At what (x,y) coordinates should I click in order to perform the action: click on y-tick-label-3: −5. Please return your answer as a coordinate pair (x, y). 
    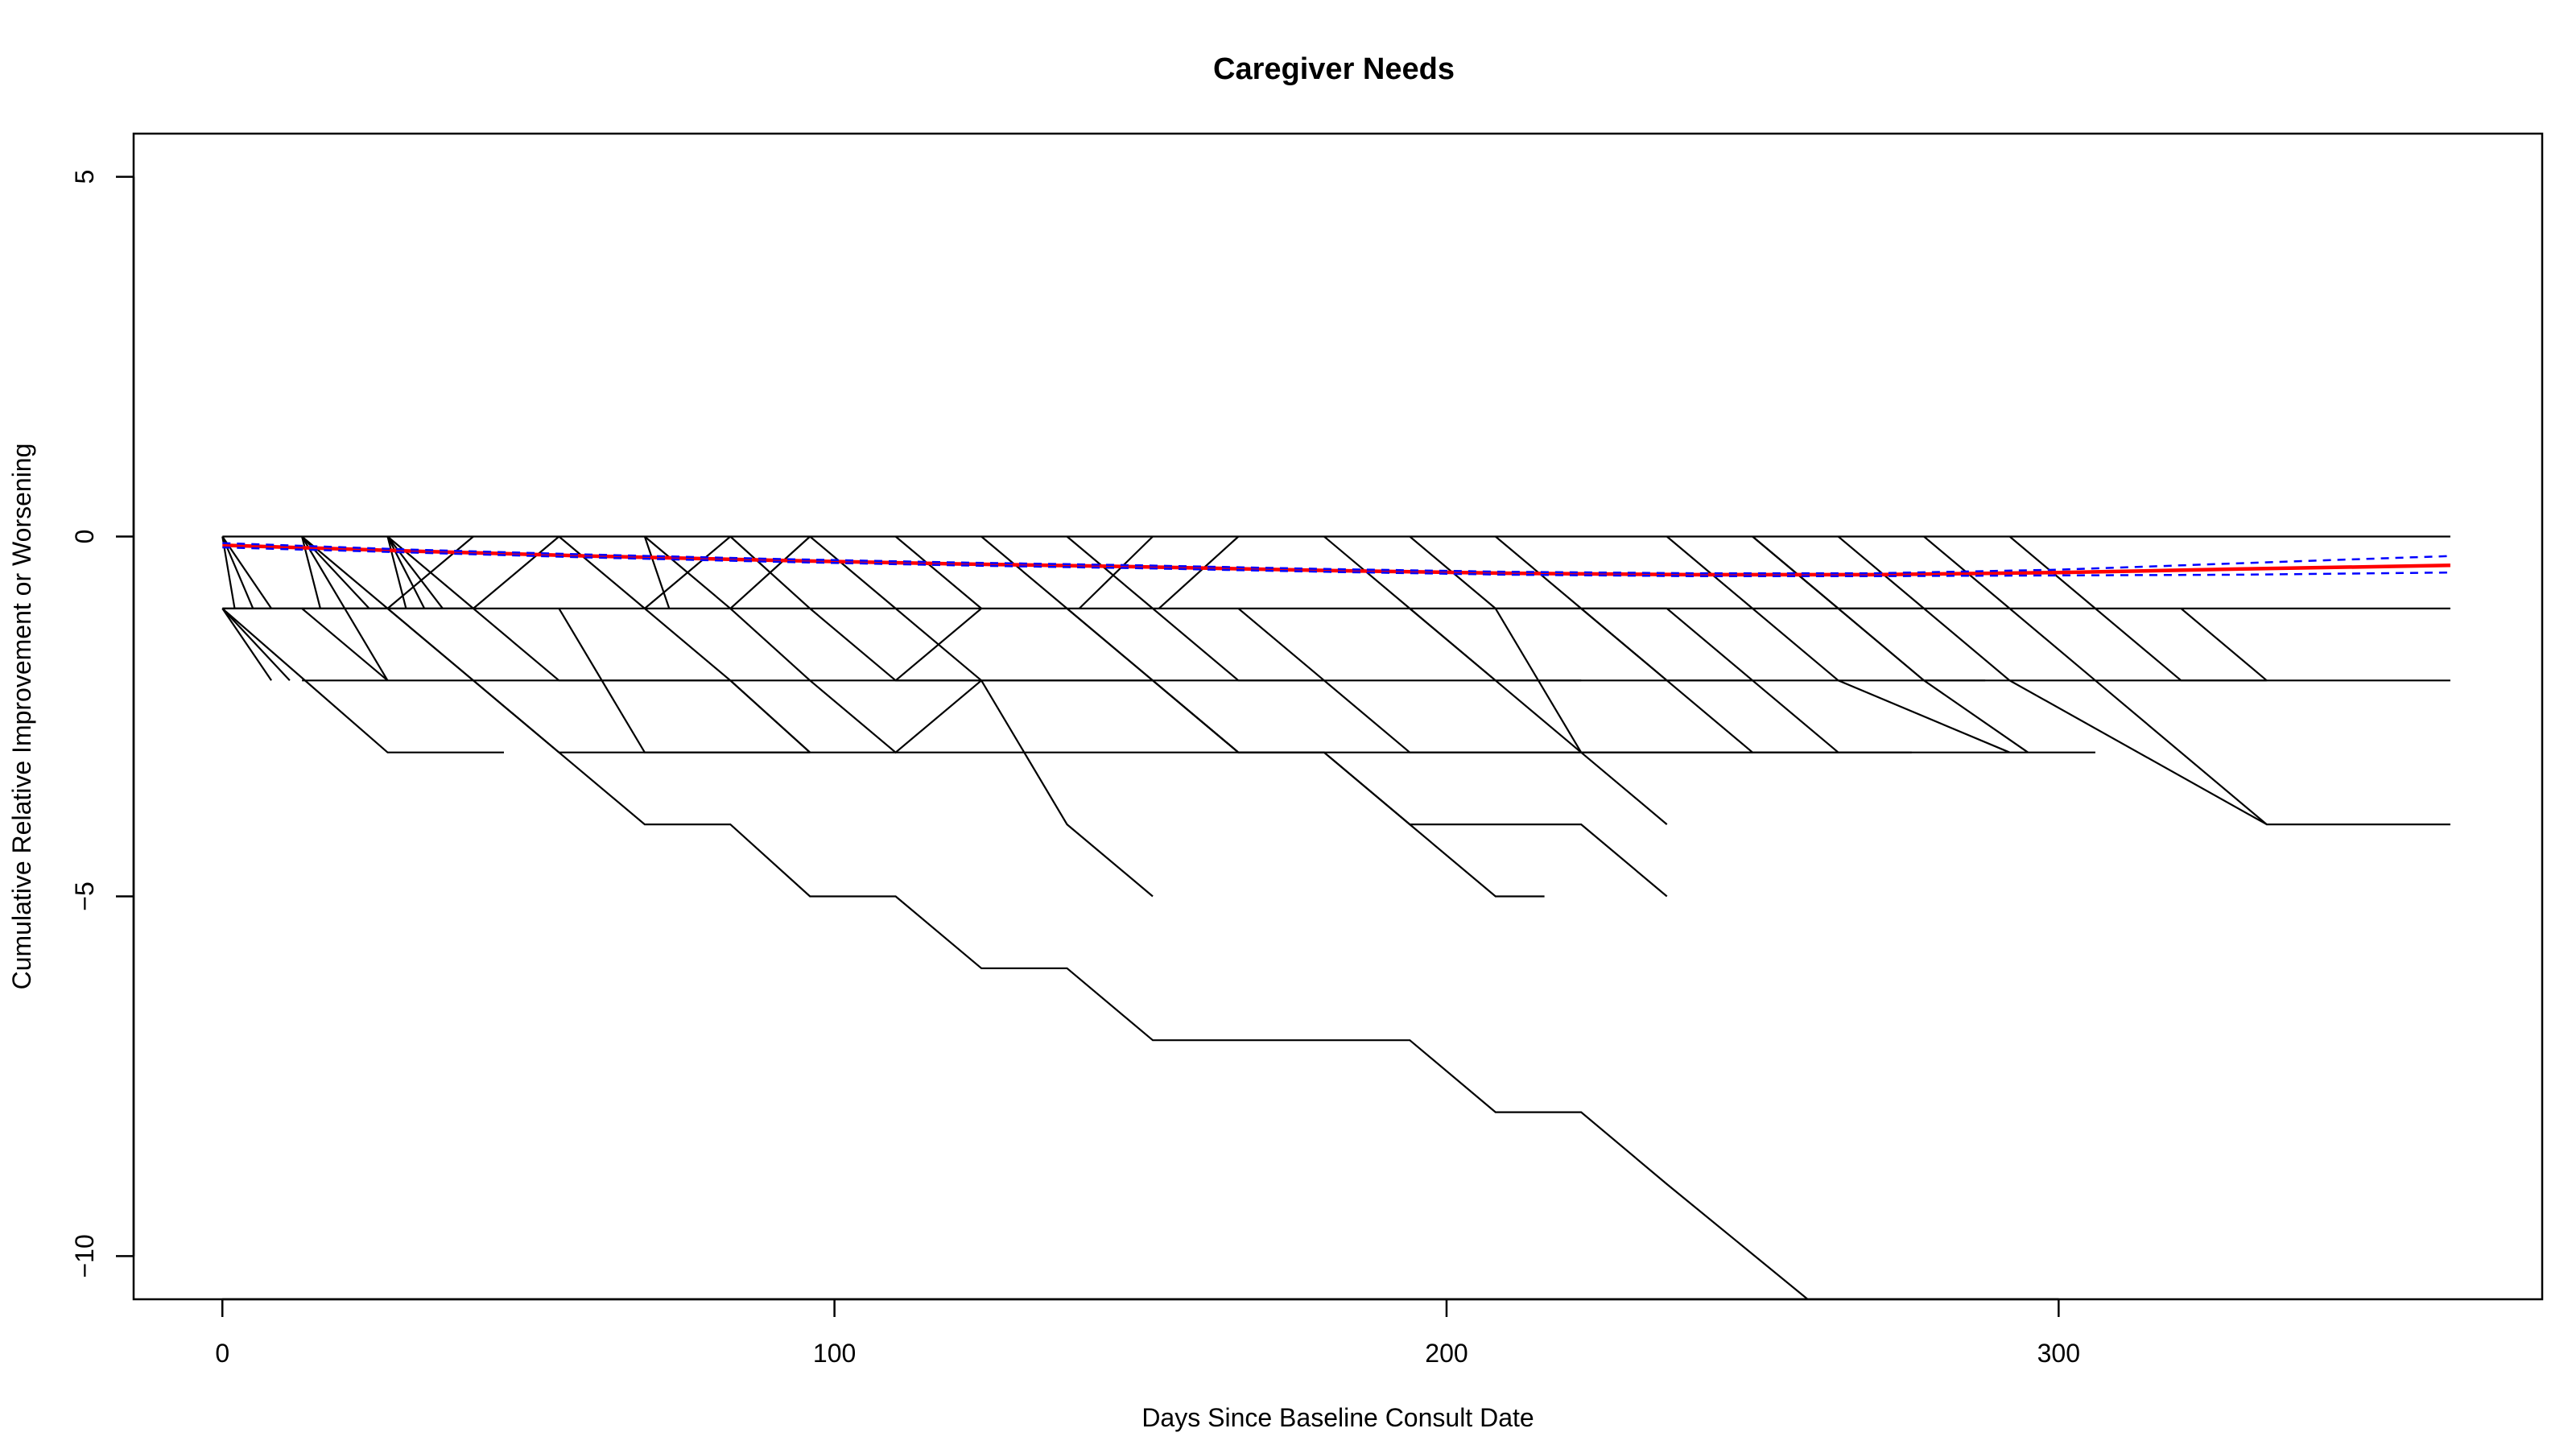
    Looking at the image, I should click on (84, 895).